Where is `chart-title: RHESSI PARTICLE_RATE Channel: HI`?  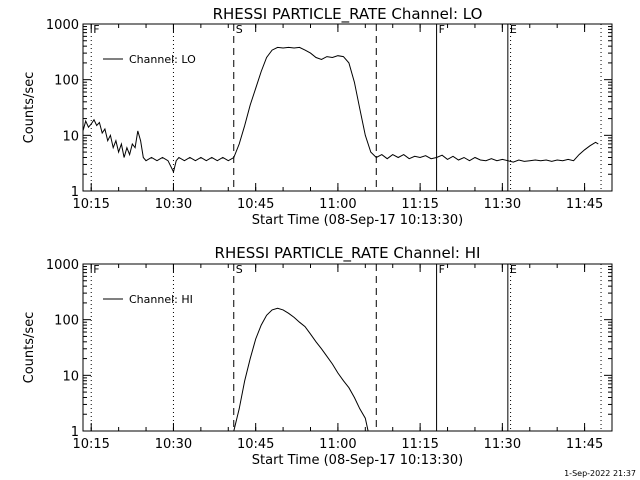
chart-title: RHESSI PARTICLE_RATE Channel: HI is located at coordinates (348, 253).